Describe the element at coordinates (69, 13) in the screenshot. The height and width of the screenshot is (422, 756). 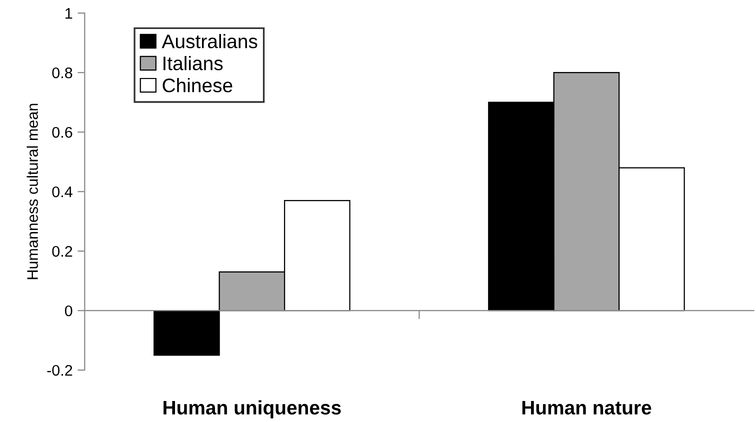
I see `y-tick-label: 1` at that location.